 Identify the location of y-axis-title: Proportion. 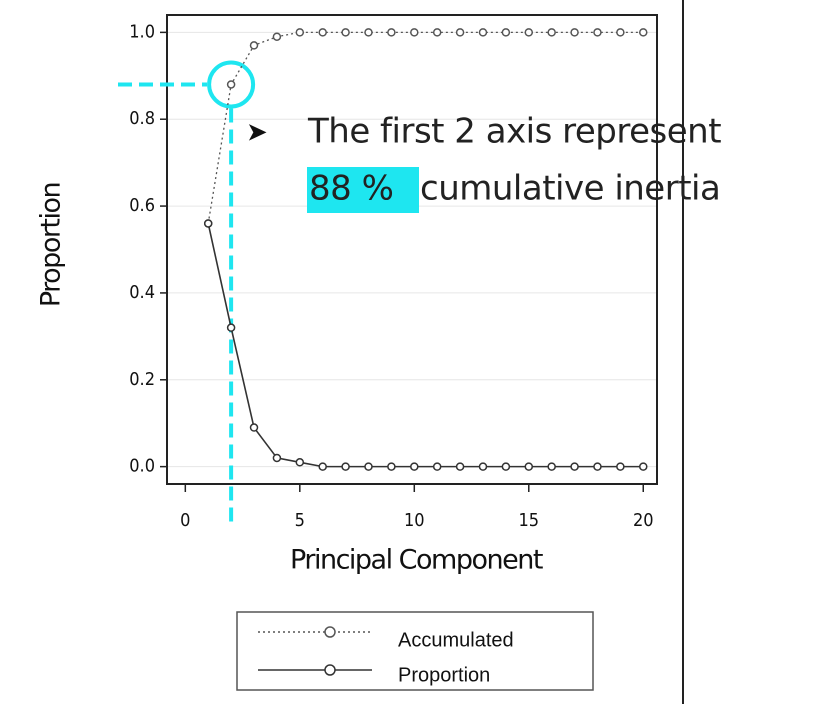
(51, 245).